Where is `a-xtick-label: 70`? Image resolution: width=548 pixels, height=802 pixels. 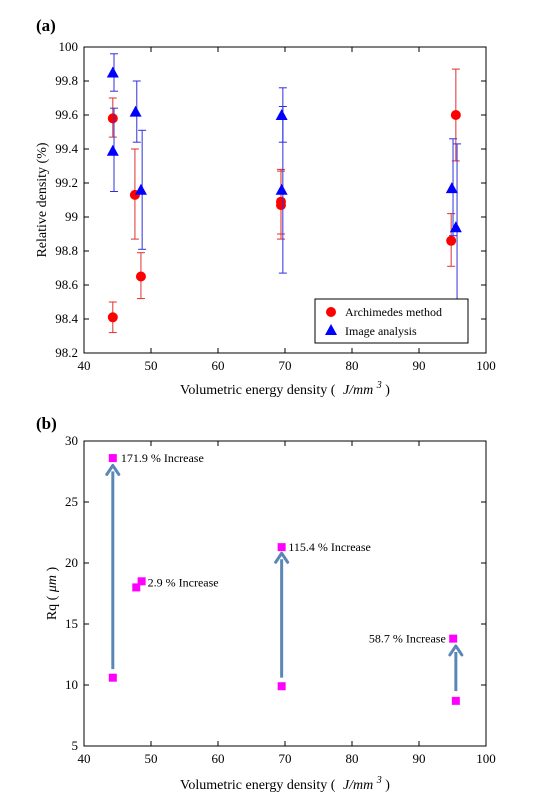
a-xtick-label: 70 is located at coordinates (285, 365).